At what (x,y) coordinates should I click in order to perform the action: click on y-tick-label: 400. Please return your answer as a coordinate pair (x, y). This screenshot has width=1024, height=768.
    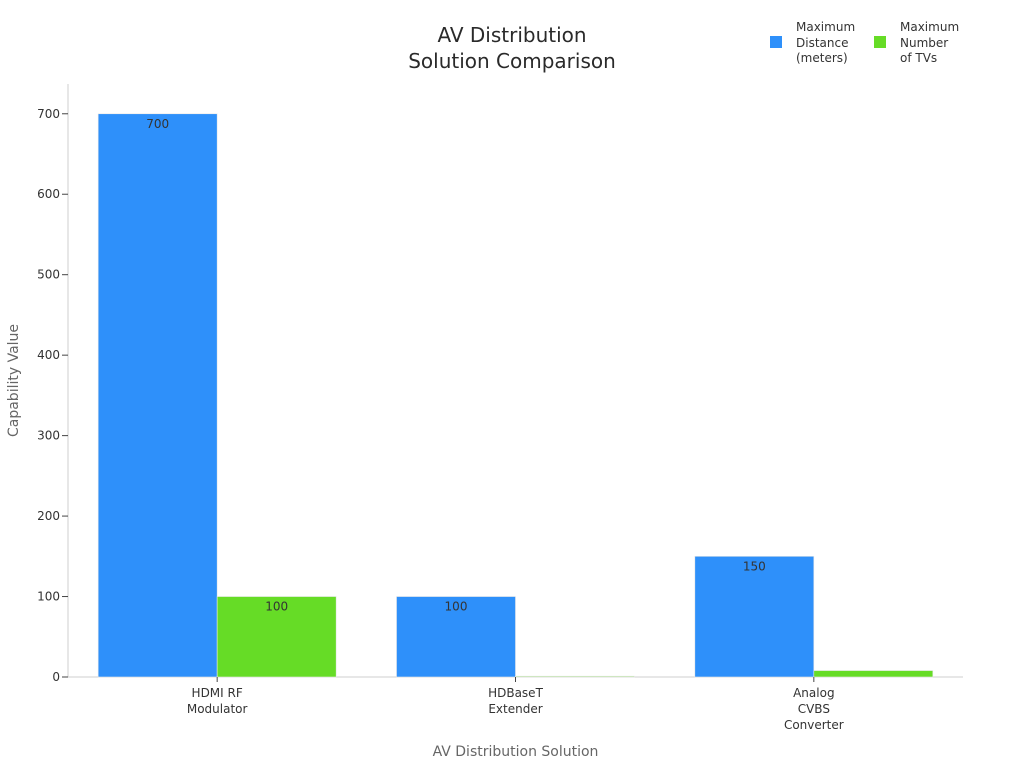
    Looking at the image, I should click on (48, 355).